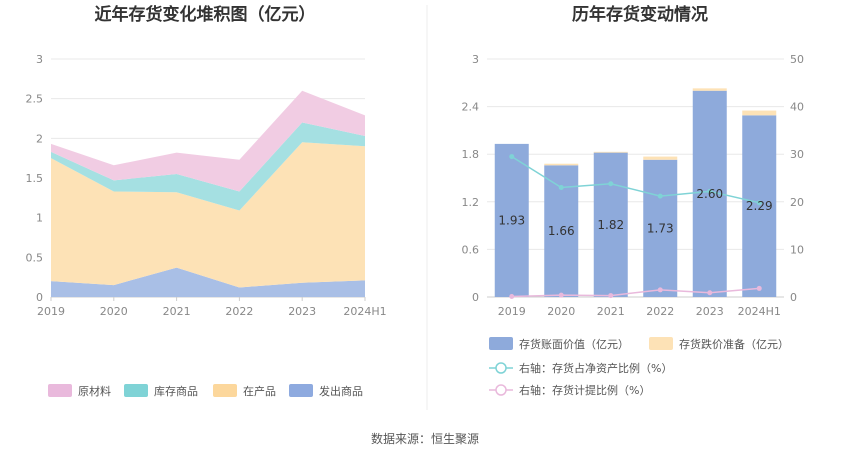  What do you see at coordinates (35, 99) in the screenshot?
I see `left-y-tick-label: 2.5` at bounding box center [35, 99].